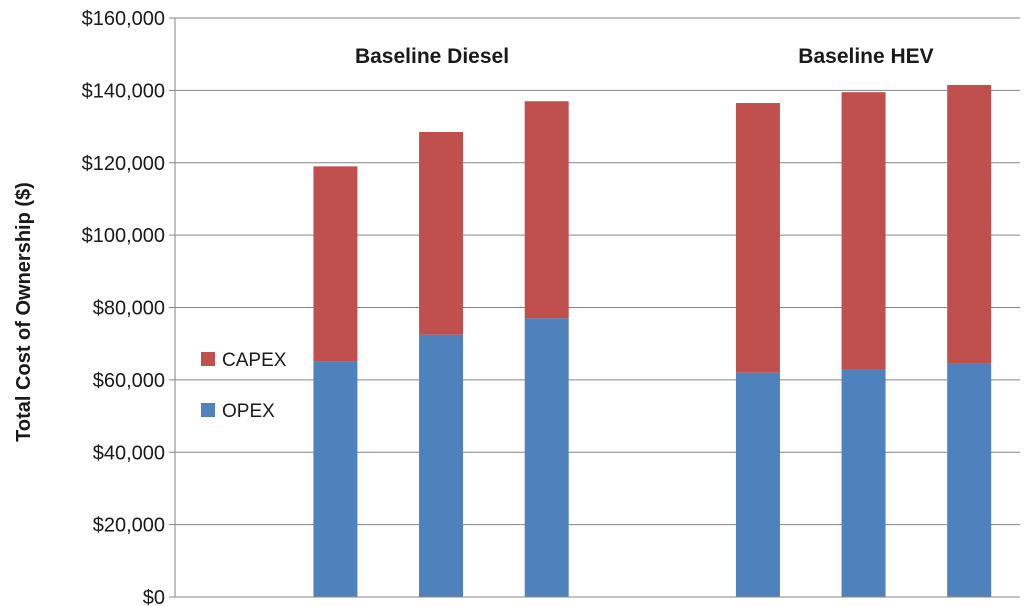 Image resolution: width=1026 pixels, height=606 pixels. Describe the element at coordinates (154, 596) in the screenshot. I see `y-tick-label: $0` at that location.